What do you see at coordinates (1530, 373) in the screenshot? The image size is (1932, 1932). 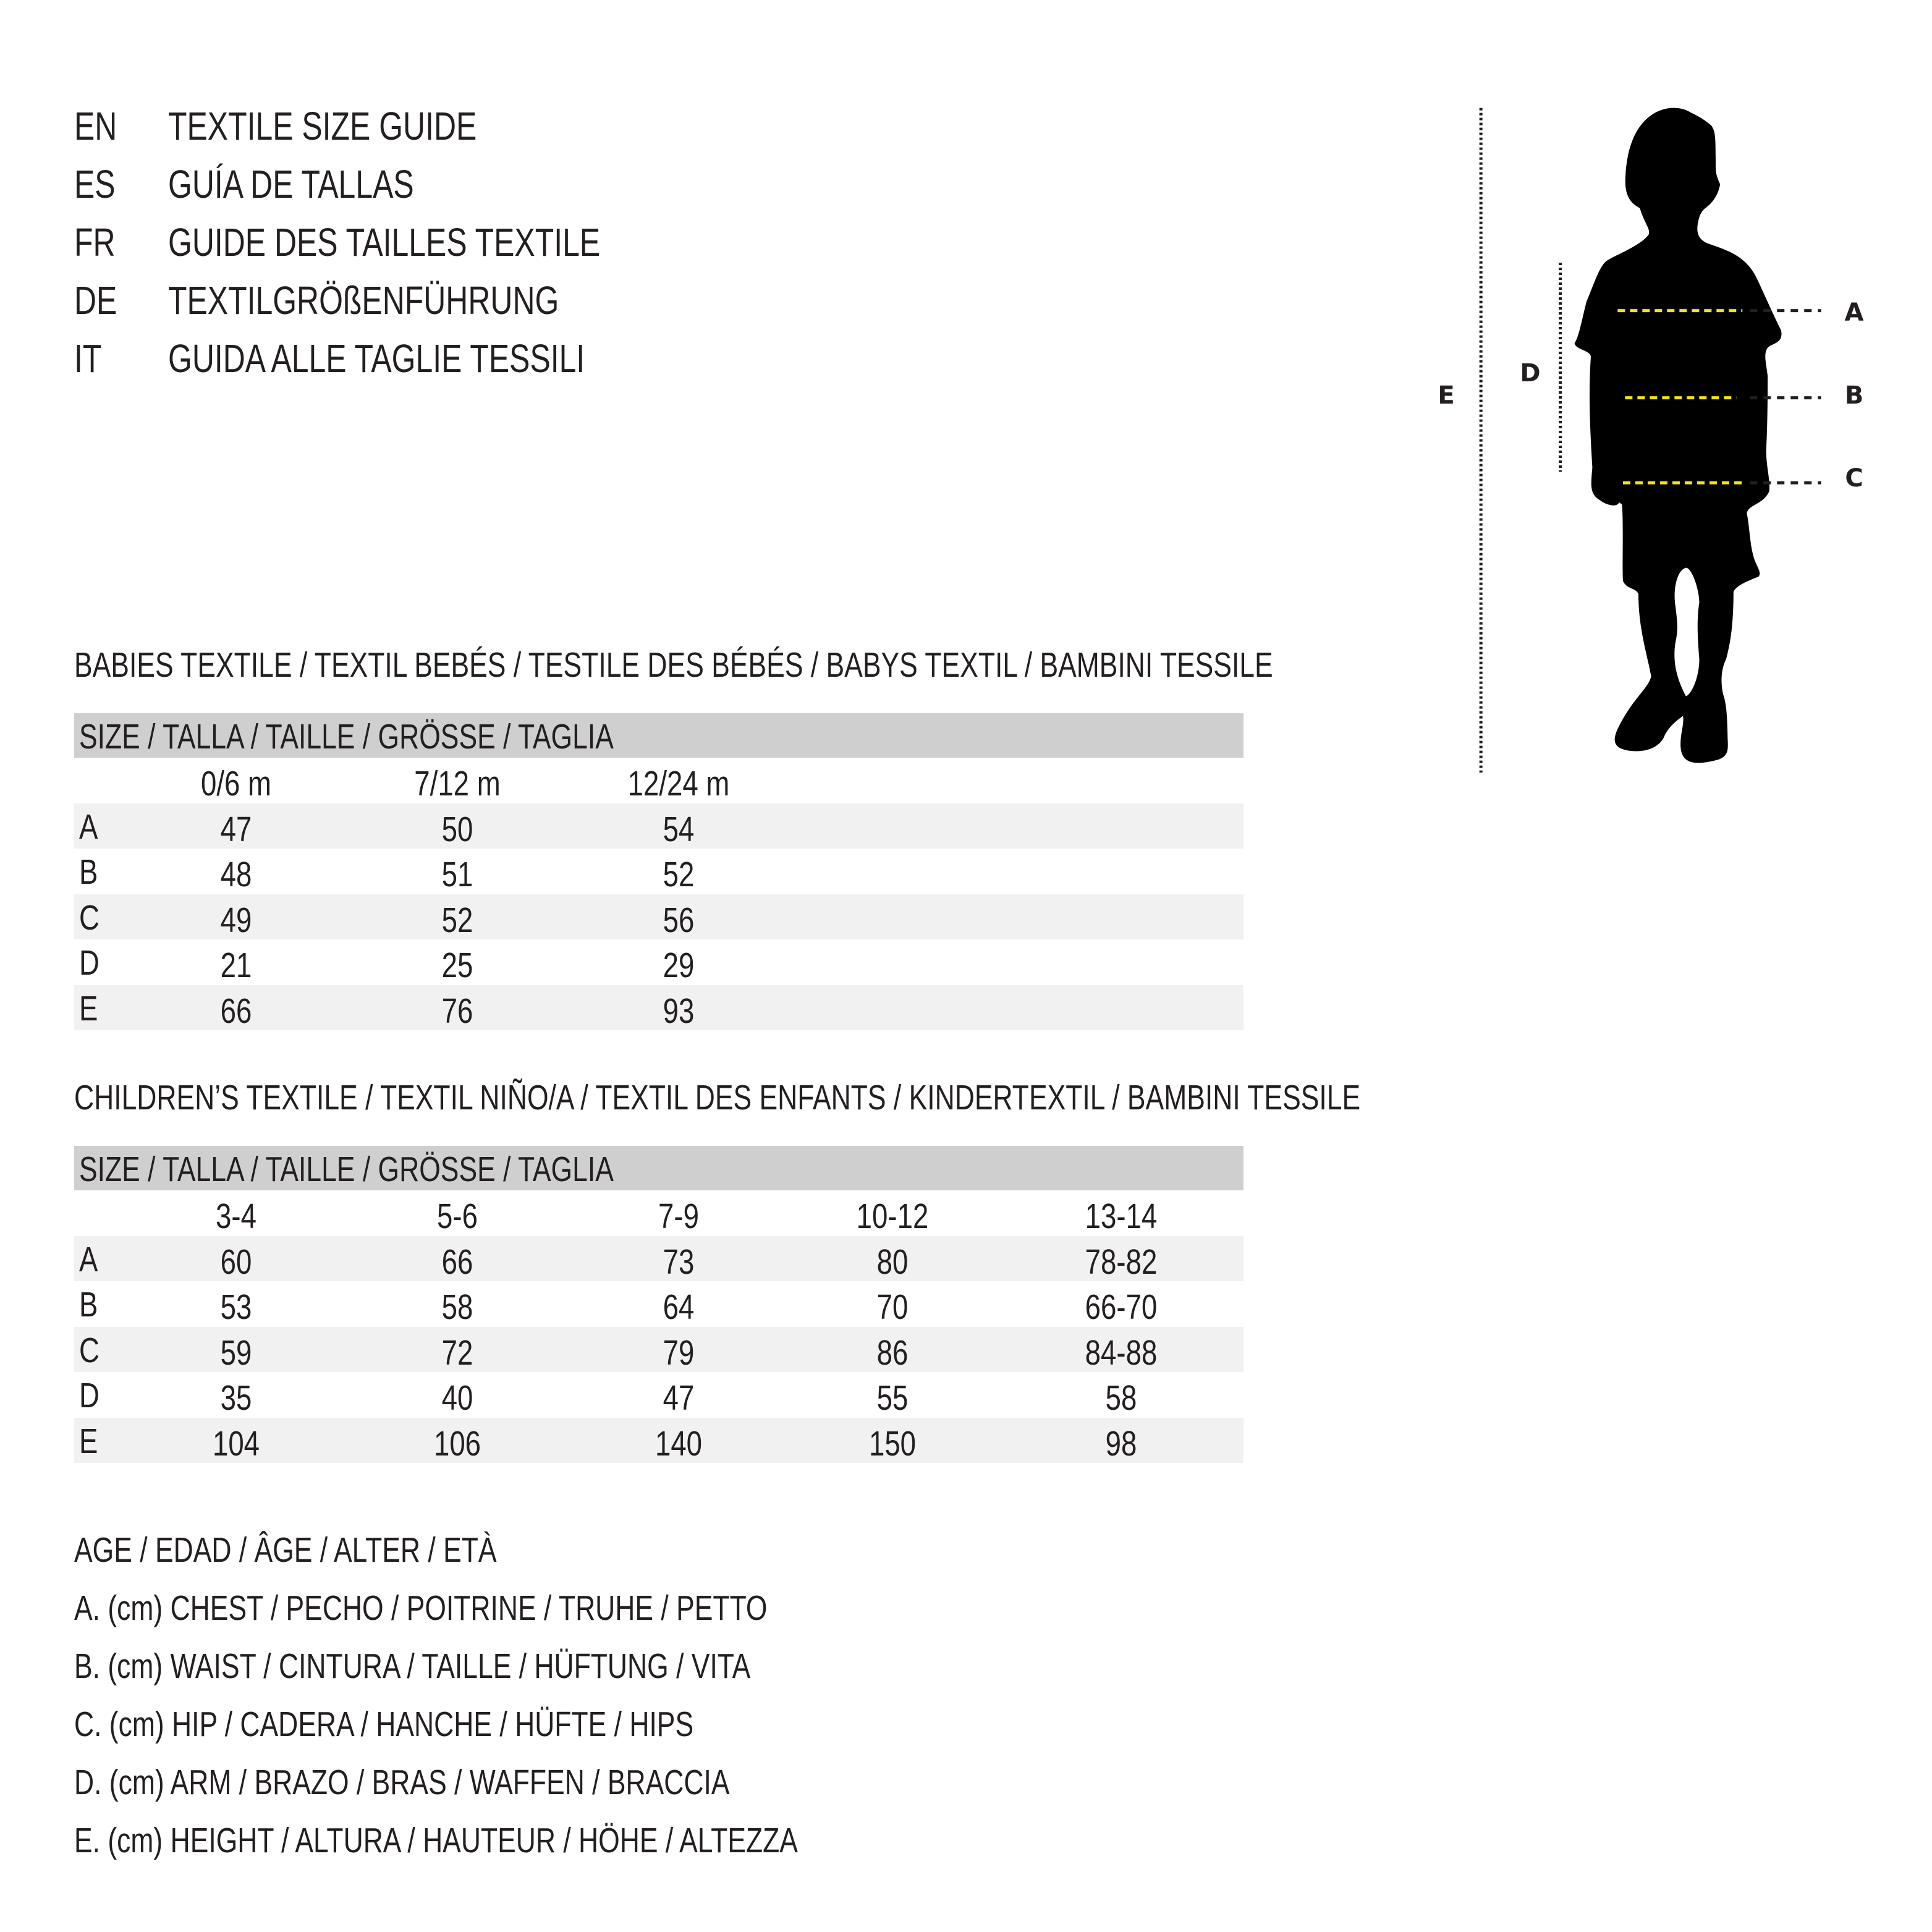 I see `label-d: D` at bounding box center [1530, 373].